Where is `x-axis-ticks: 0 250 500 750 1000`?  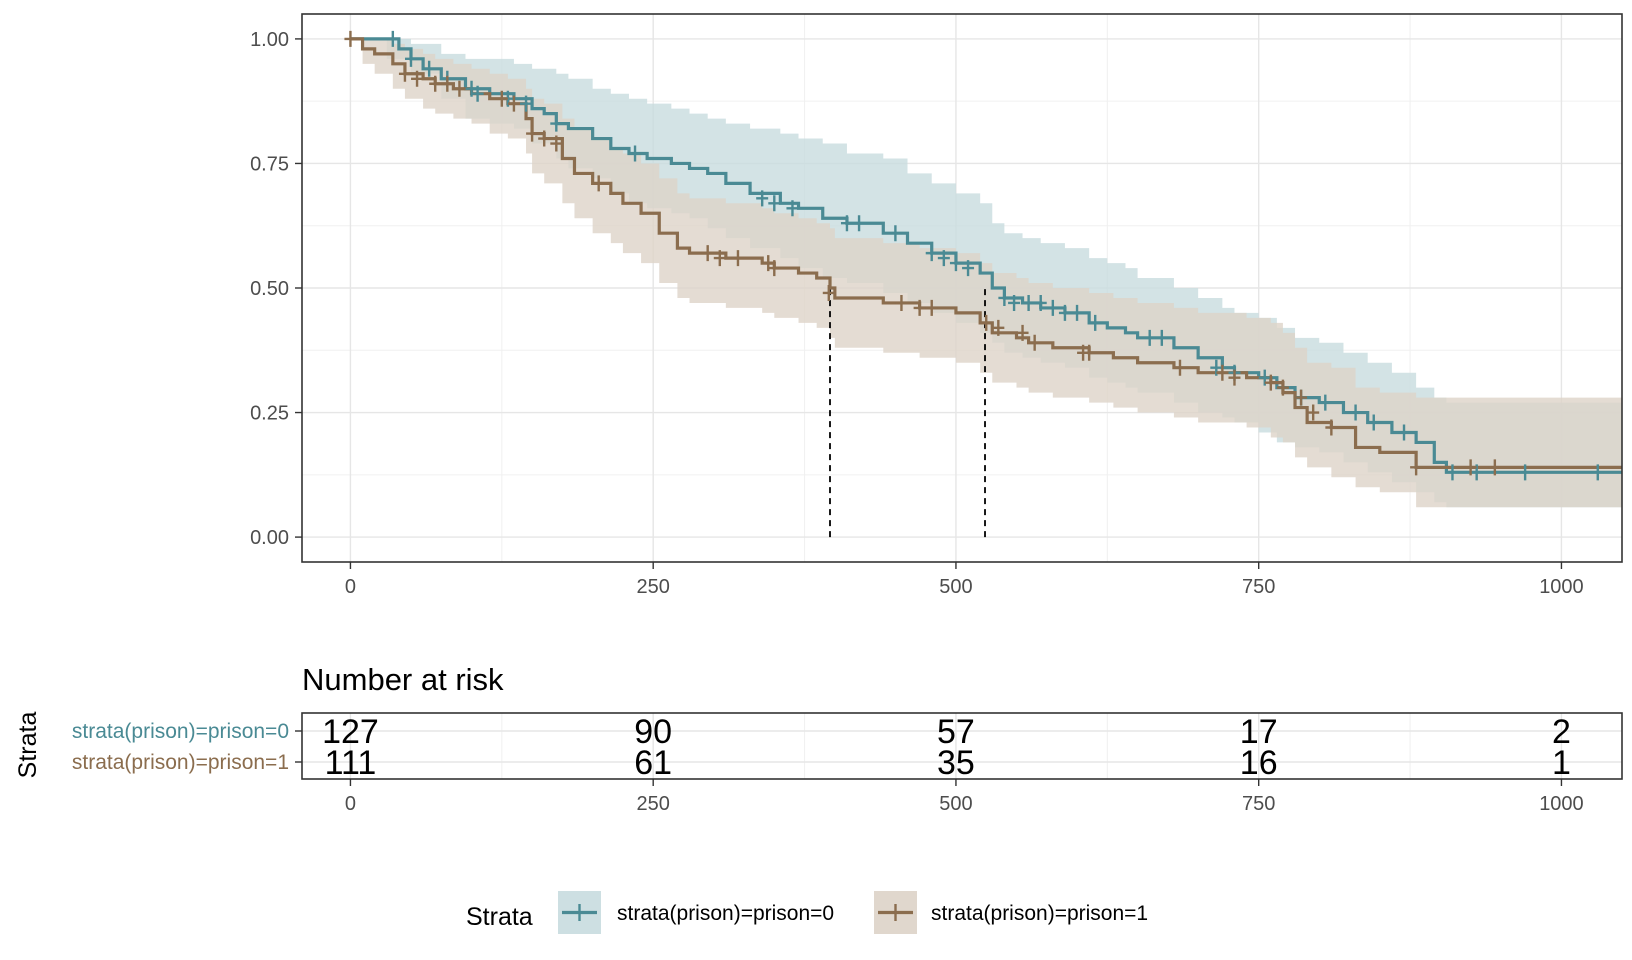
x-axis-ticks: 0 250 500 750 1000 is located at coordinates (964, 580).